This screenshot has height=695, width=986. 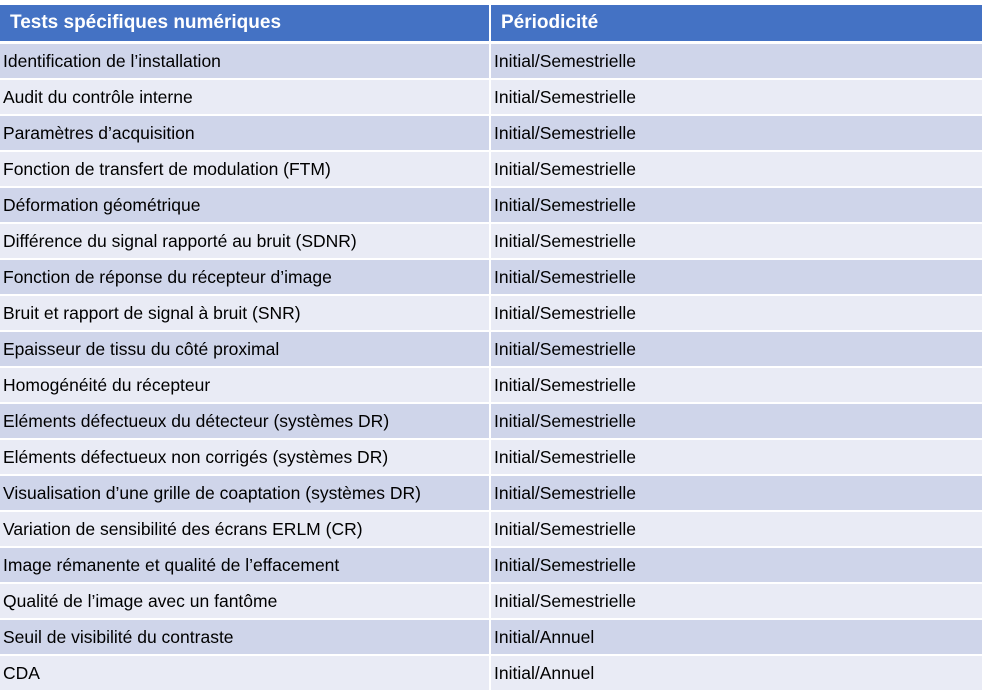 I want to click on test-name-cell: Seuil de visibilité du contraste, so click(x=245, y=636).